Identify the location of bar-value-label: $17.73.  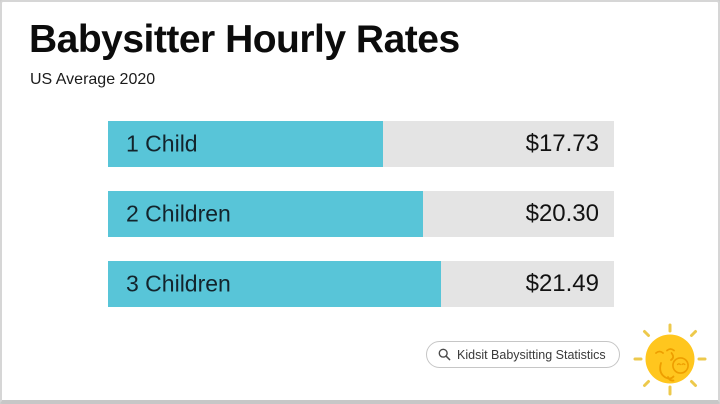
(562, 143).